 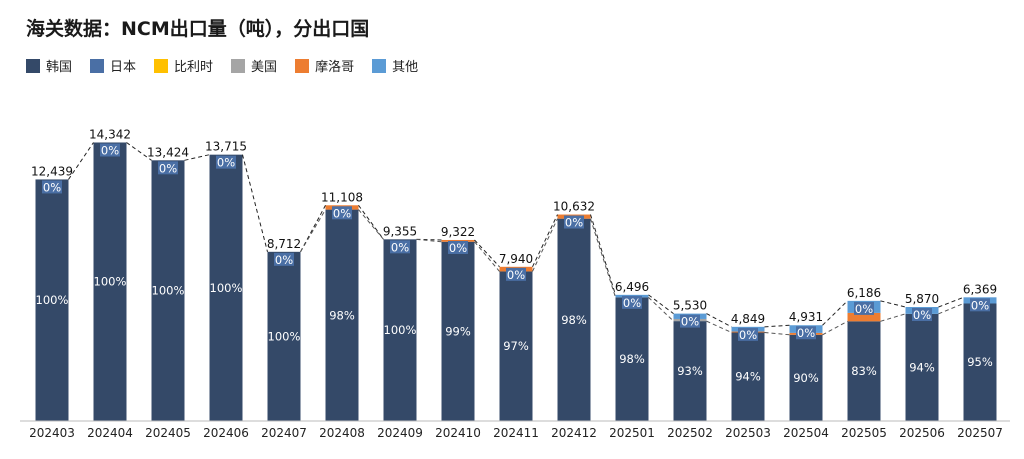 I want to click on total-label: 9,322, so click(x=458, y=232).